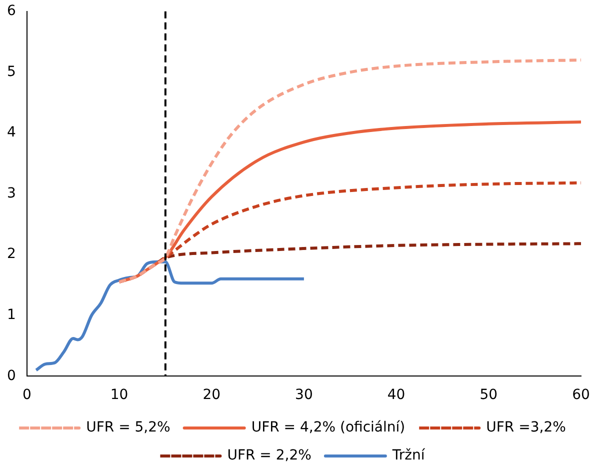 Image resolution: width=593 pixels, height=473 pixels. Describe the element at coordinates (170, 316) in the screenshot. I see `line-series` at that location.